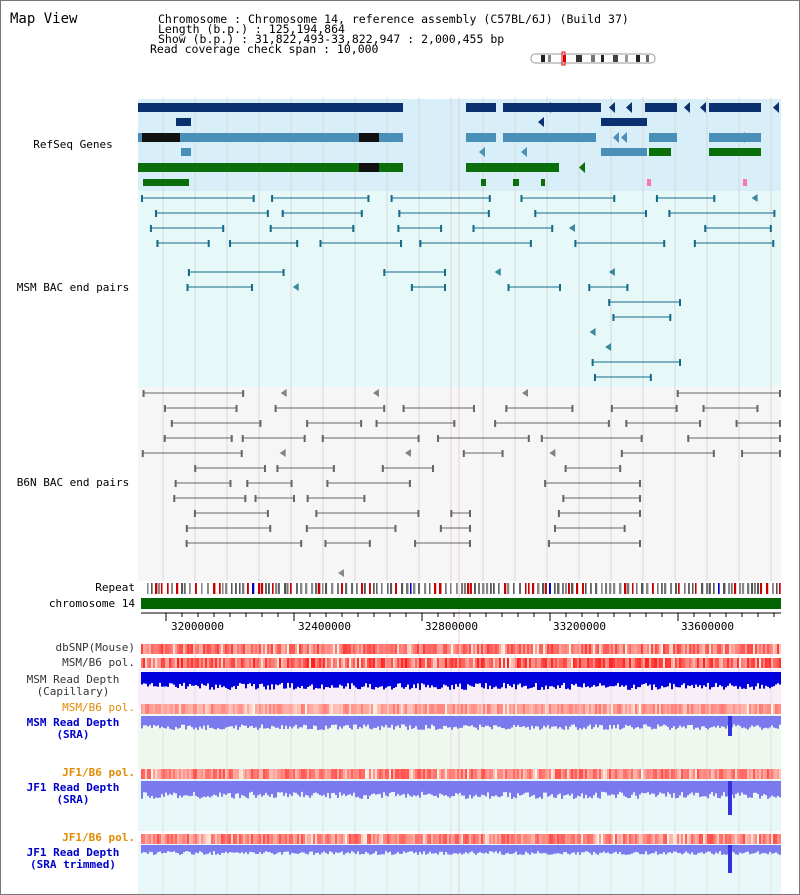 The image size is (800, 895). What do you see at coordinates (73, 144) in the screenshot?
I see `track-label-refseq-genes: RefSeq Genes` at bounding box center [73, 144].